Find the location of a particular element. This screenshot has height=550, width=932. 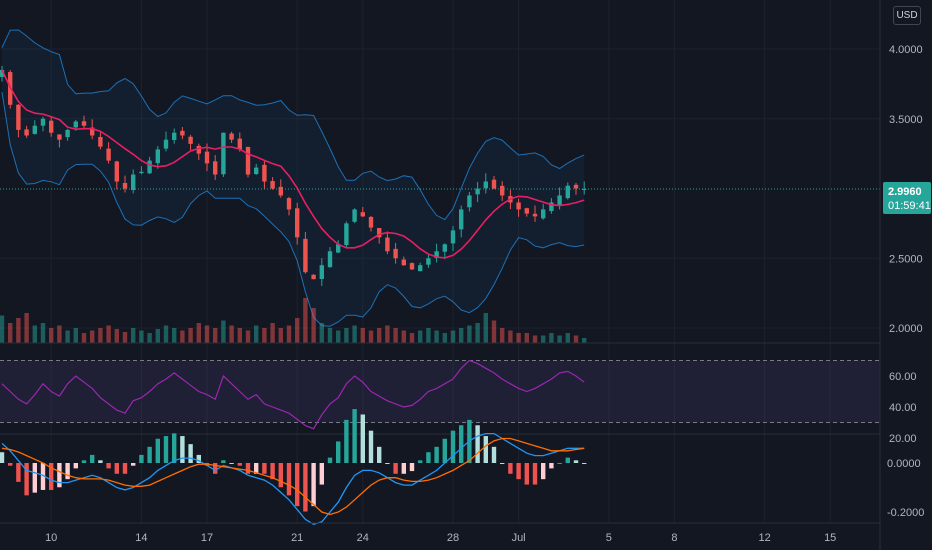

time-tick-label: 14 is located at coordinates (141, 538).